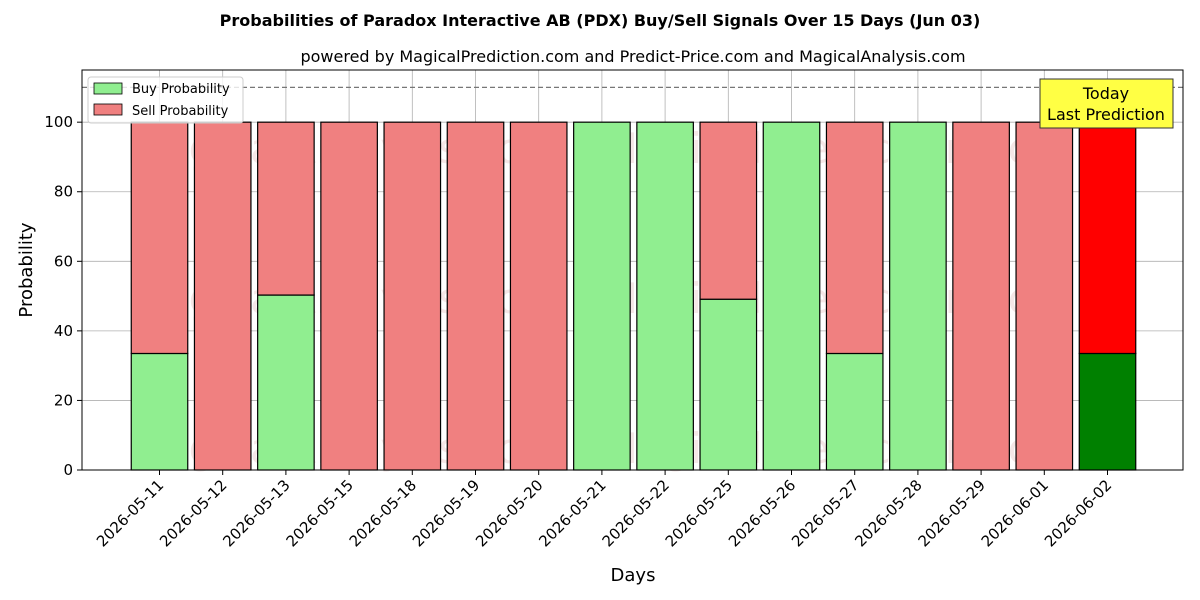  I want to click on y-tick-label-100: 100, so click(58, 122).